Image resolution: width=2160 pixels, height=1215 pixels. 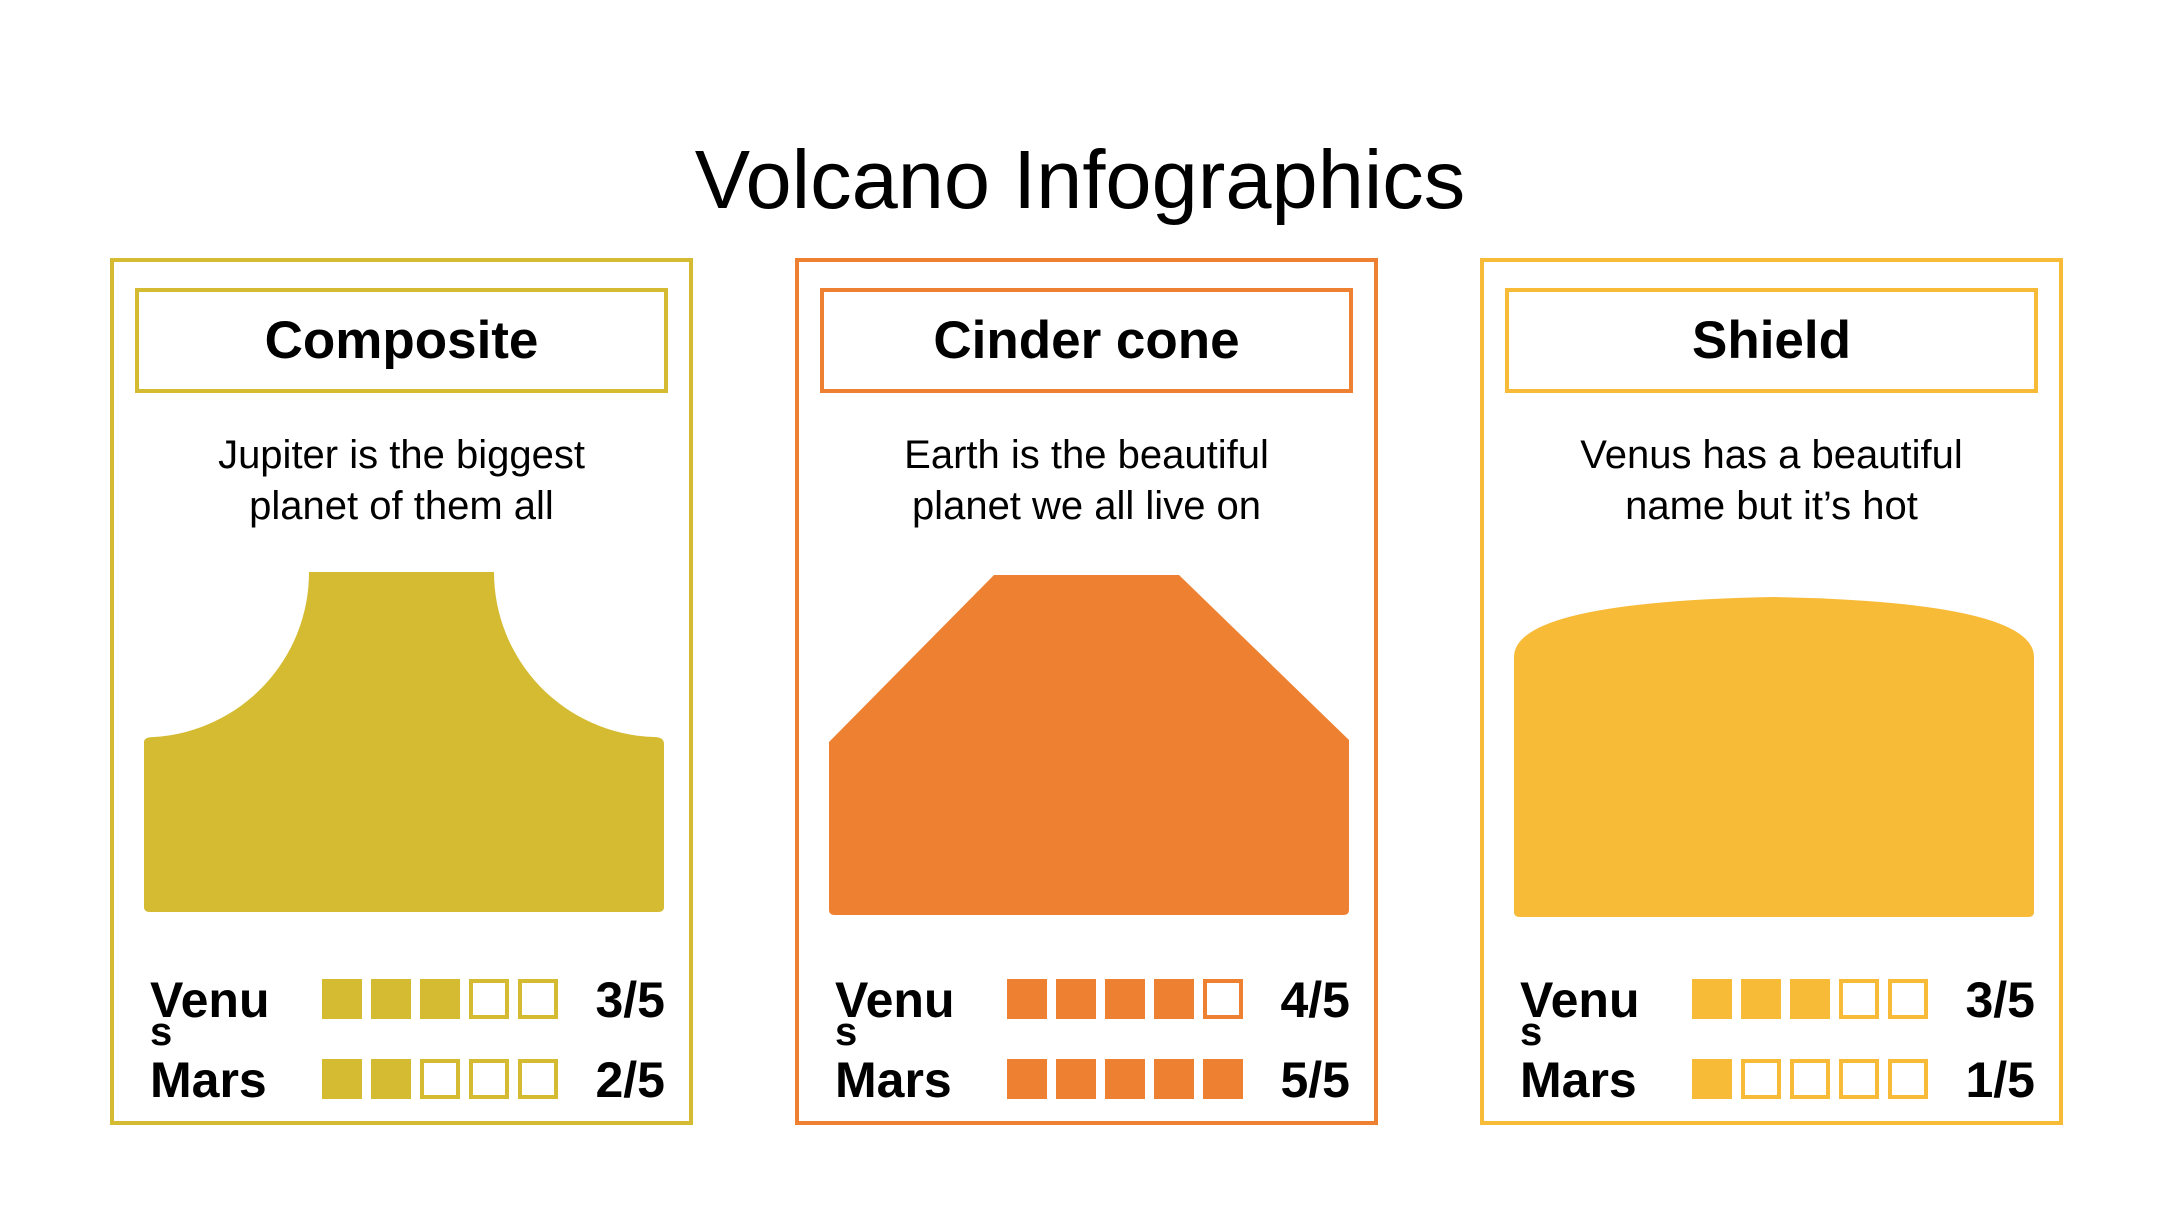 I want to click on rating-score: 1/5, so click(x=2000, y=1080).